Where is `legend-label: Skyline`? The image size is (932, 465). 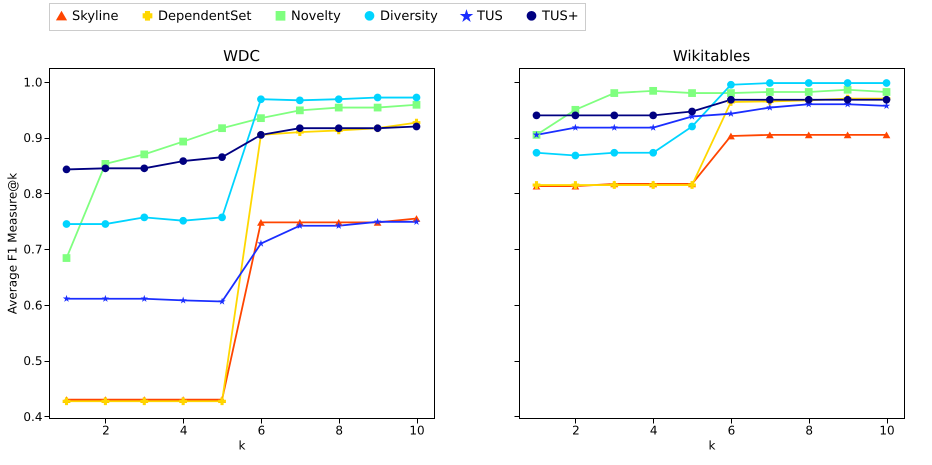 legend-label: Skyline is located at coordinates (95, 16).